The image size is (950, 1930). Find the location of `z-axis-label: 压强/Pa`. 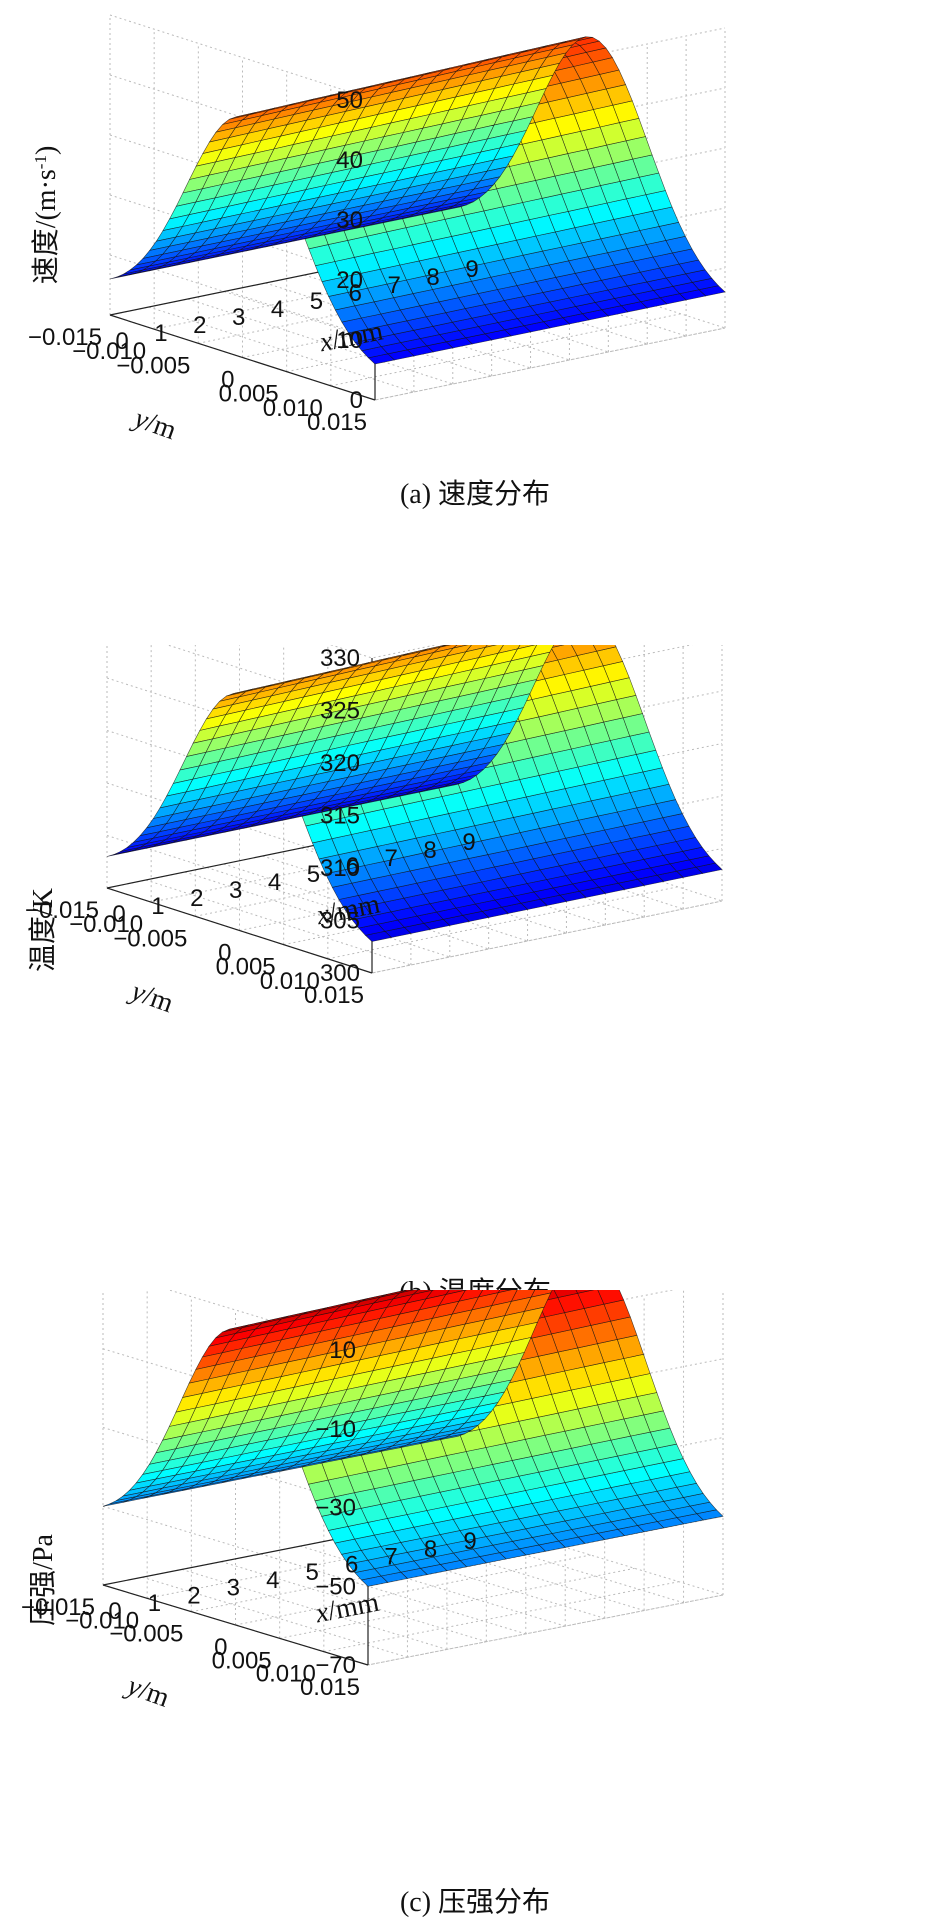

z-axis-label: 压强/Pa is located at coordinates (43, 1580).